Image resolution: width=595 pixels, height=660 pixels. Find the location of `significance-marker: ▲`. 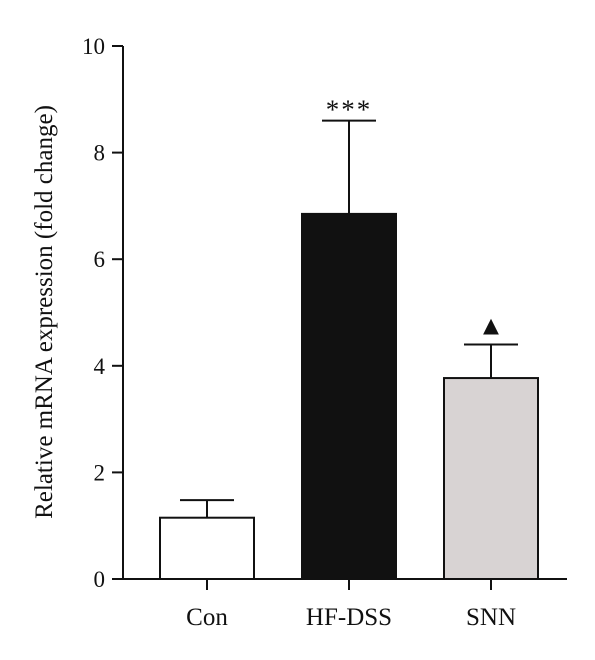

significance-marker: ▲ is located at coordinates (491, 325).